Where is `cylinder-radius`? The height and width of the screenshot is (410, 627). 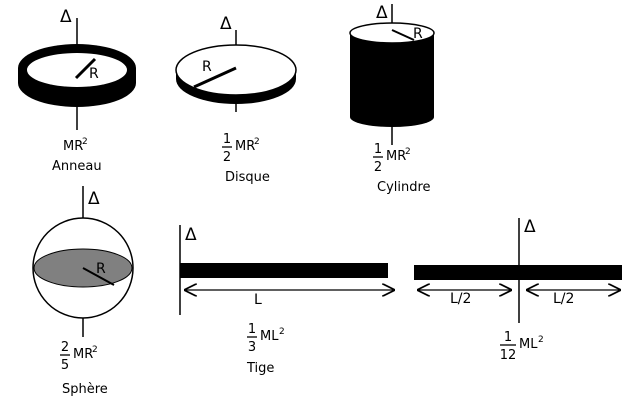 cylinder-radius is located at coordinates (403, 35).